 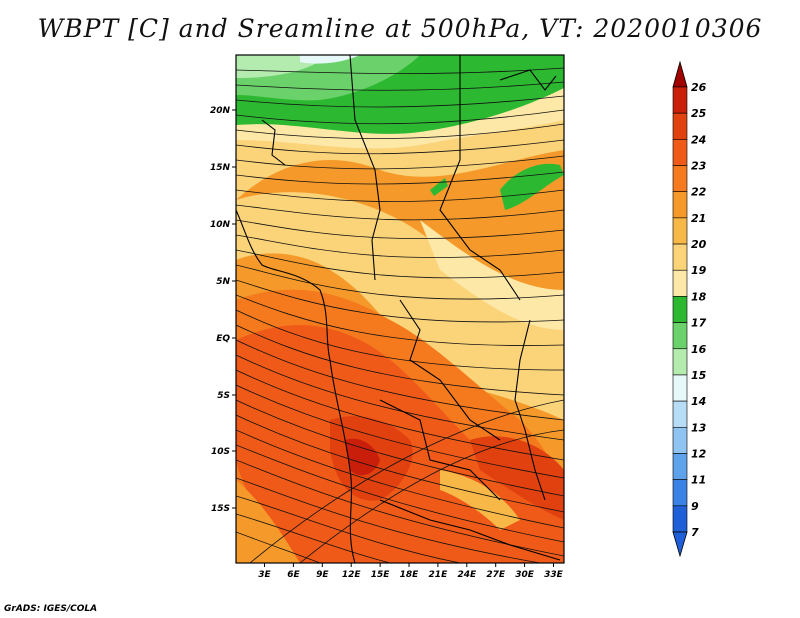 What do you see at coordinates (410, 575) in the screenshot?
I see `lon-tick-label: 18E` at bounding box center [410, 575].